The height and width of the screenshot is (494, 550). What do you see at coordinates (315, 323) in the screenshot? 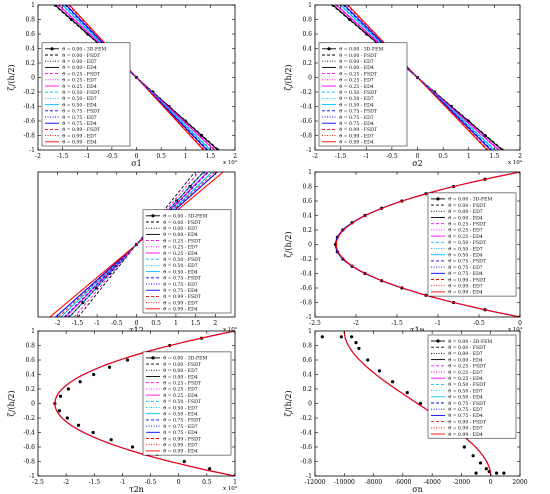
I see `x-tick-label: -2.5` at bounding box center [315, 323].